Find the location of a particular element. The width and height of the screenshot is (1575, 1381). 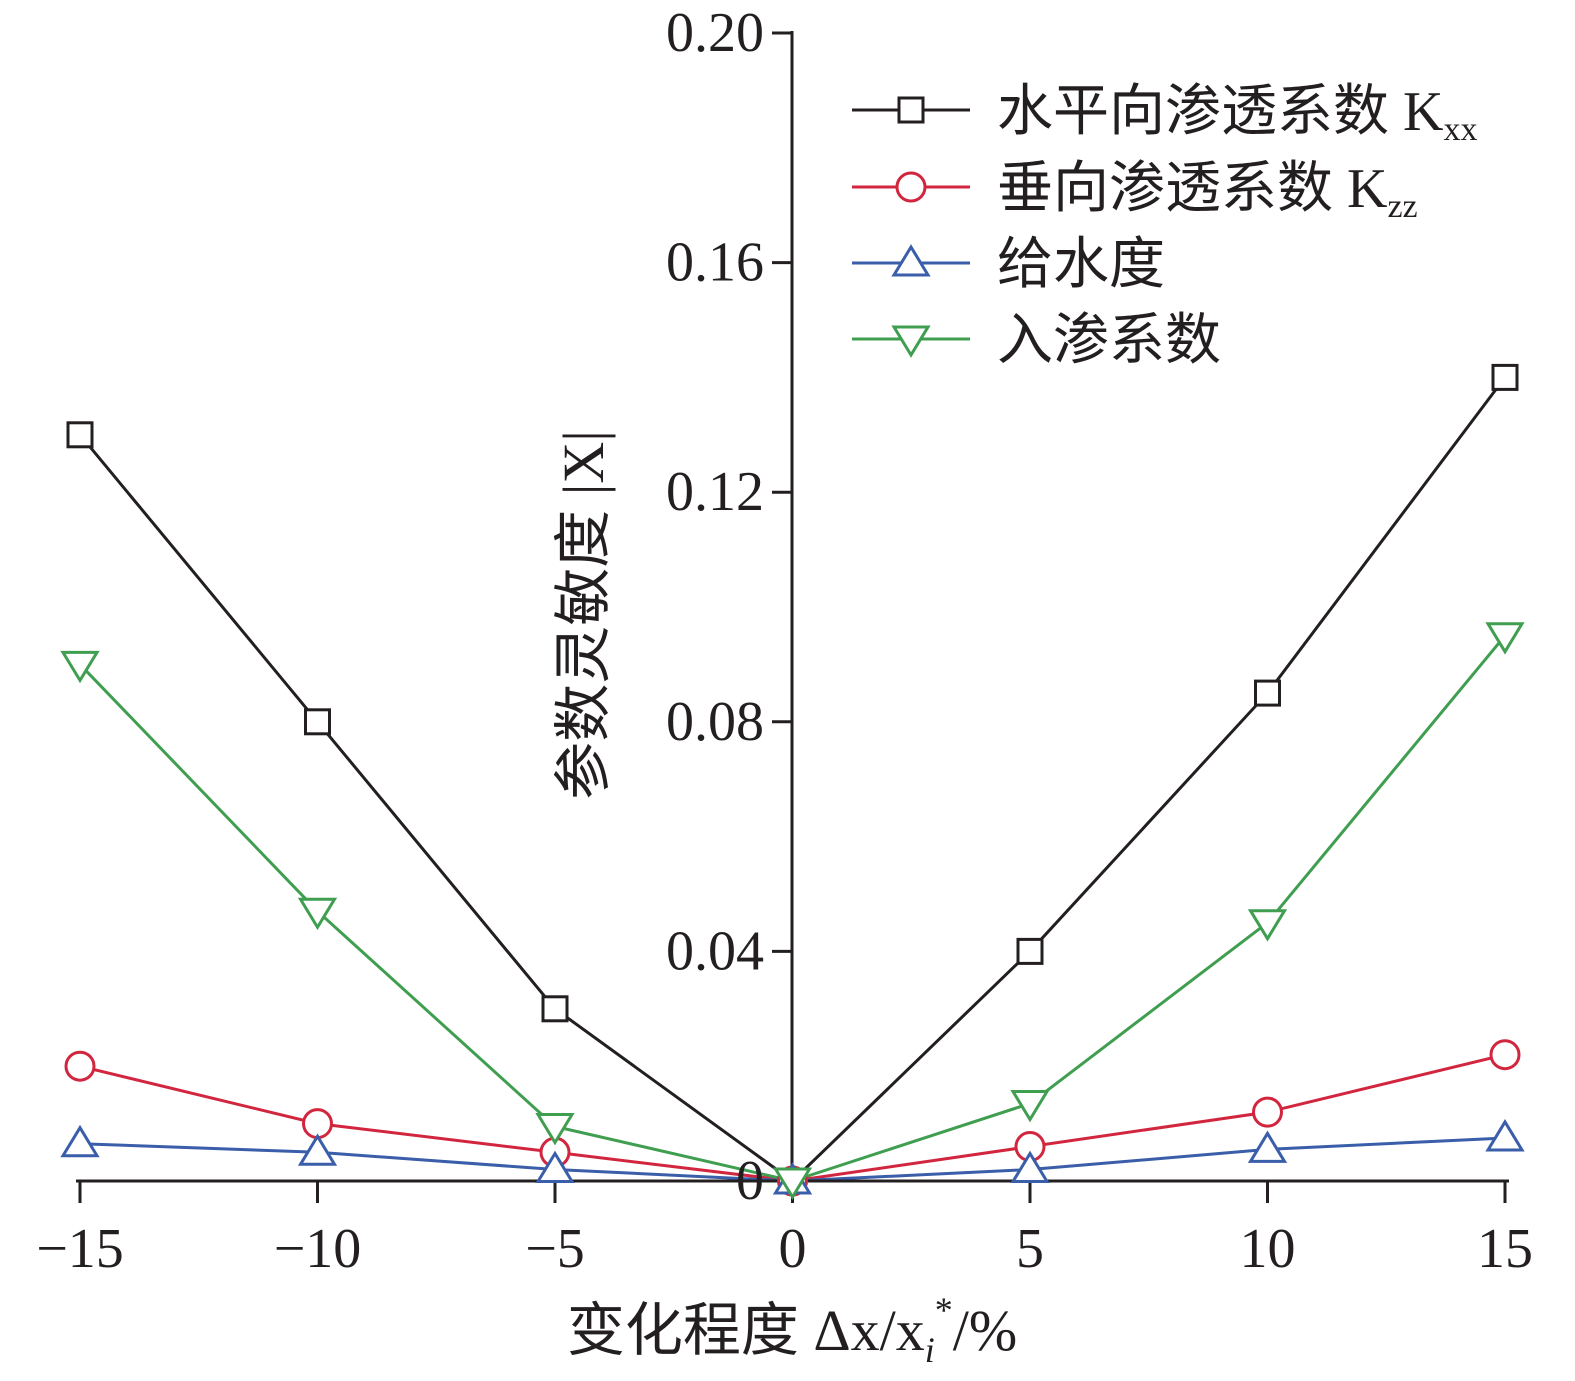

y-tick-label: 0 is located at coordinates (750, 1181).